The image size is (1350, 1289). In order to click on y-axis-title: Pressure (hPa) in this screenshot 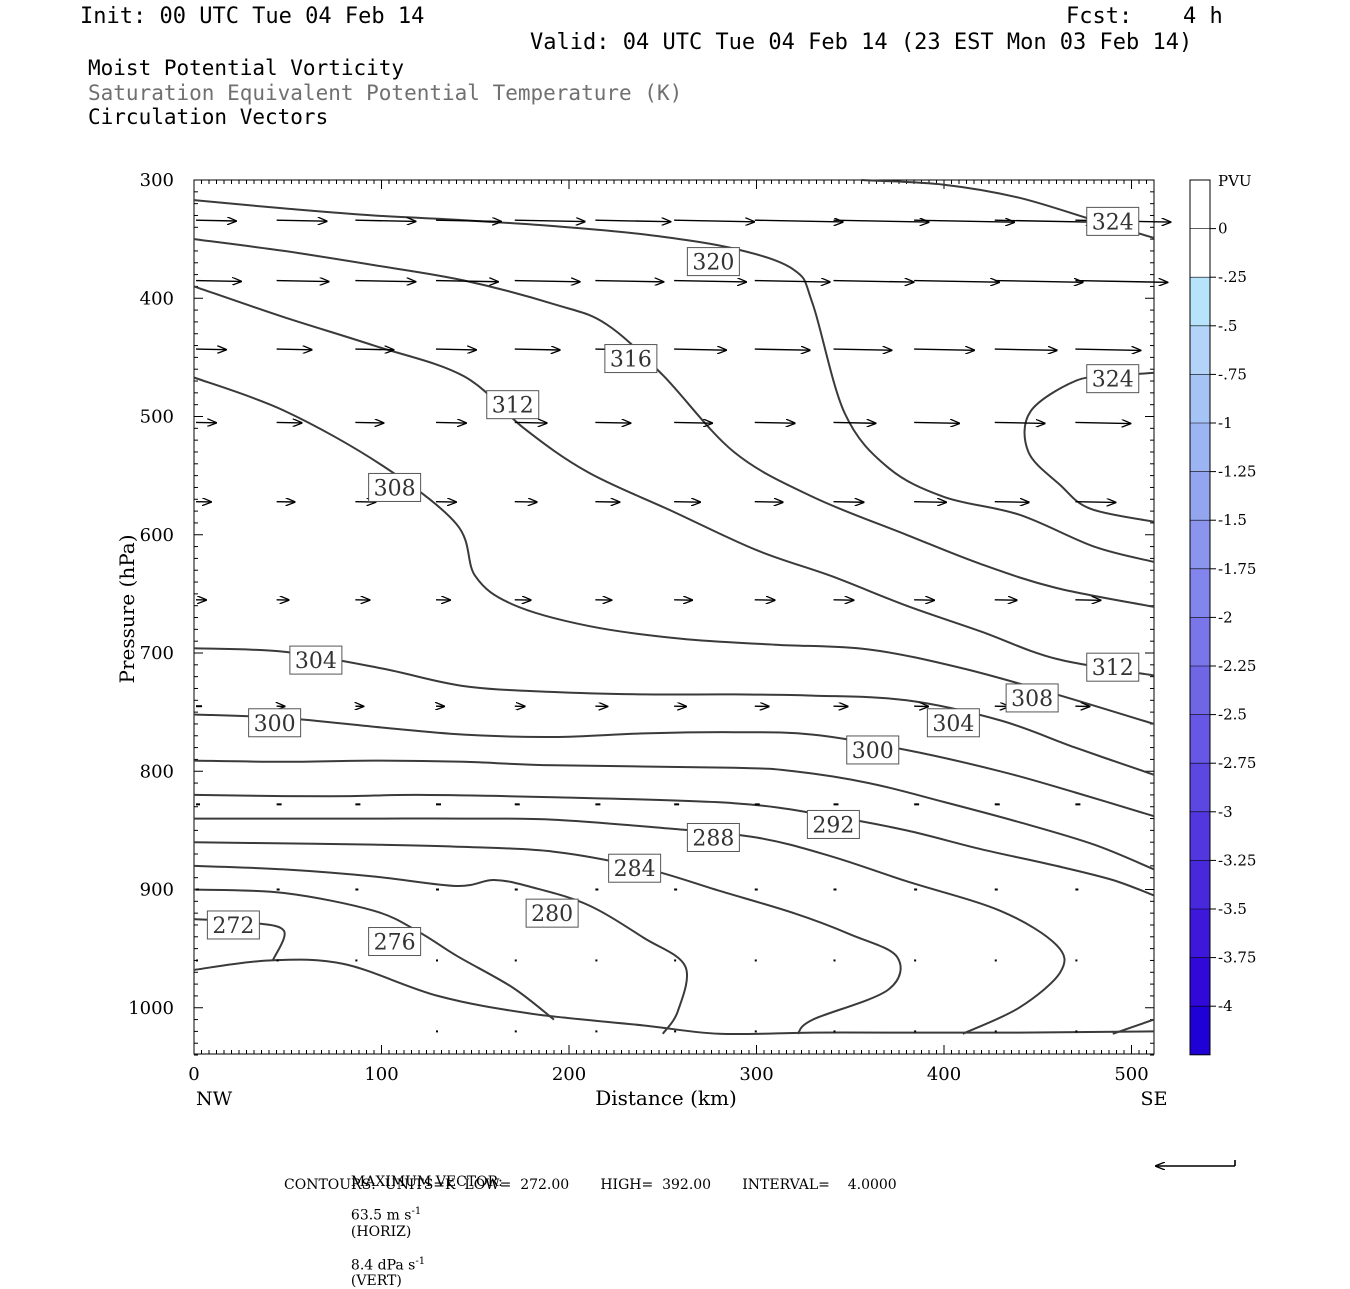, I will do `click(127, 609)`.